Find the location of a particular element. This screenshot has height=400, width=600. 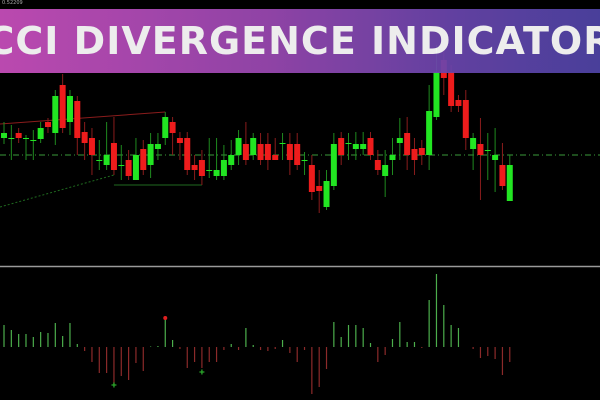

price-scale-label: 0.52209 is located at coordinates (12, 3).